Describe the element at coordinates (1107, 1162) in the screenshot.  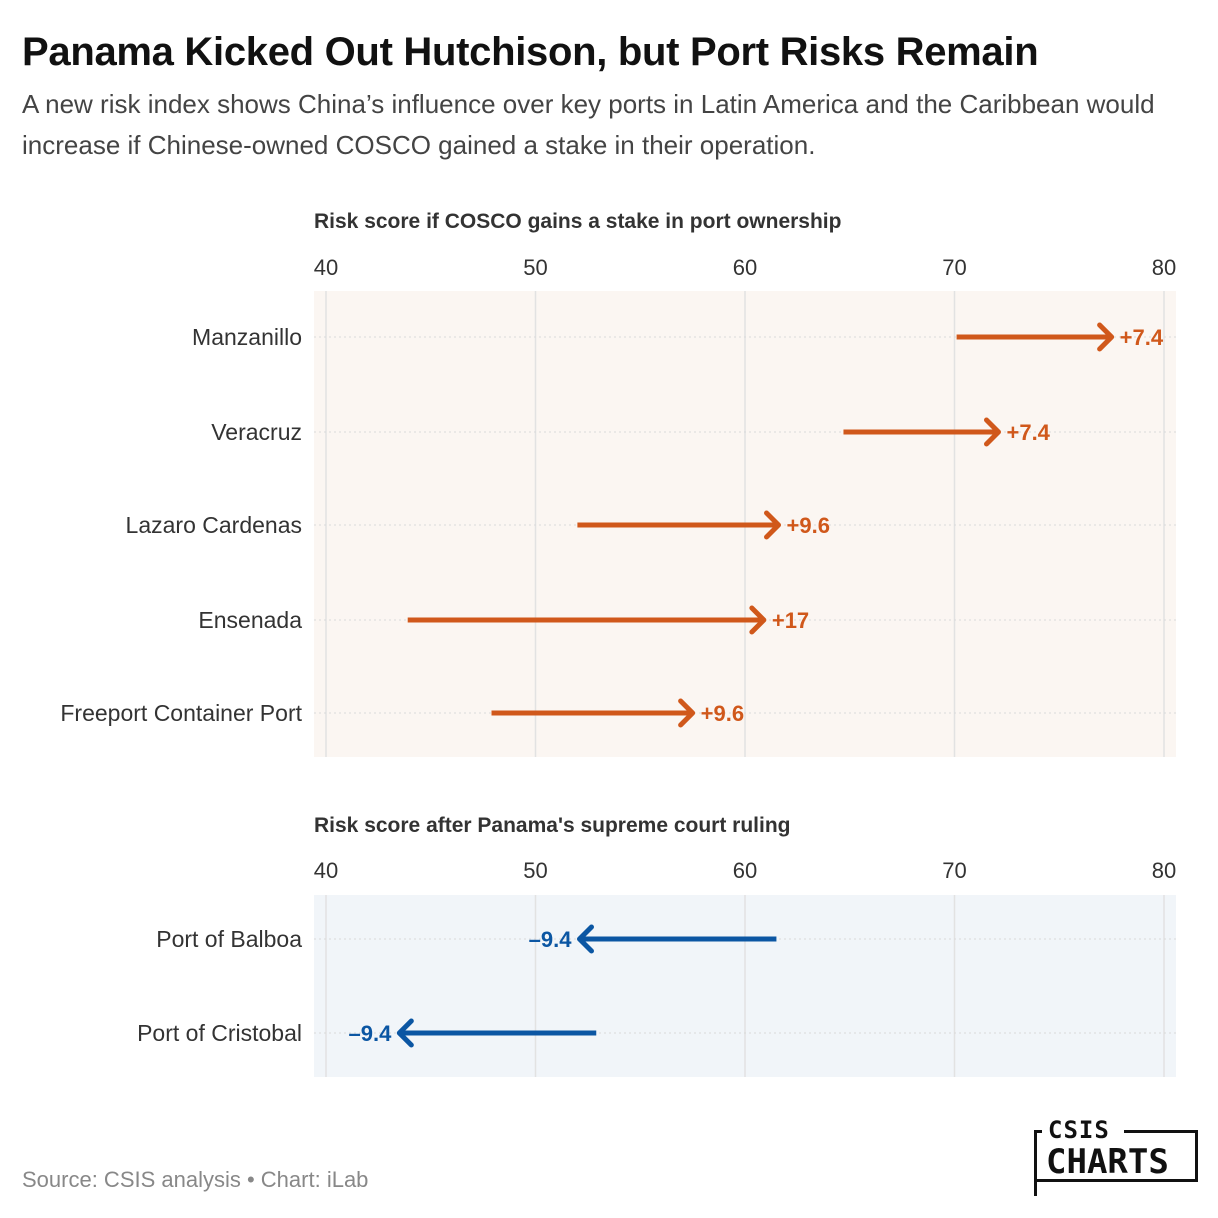
I see `logo-bottom-text: CHARTS` at that location.